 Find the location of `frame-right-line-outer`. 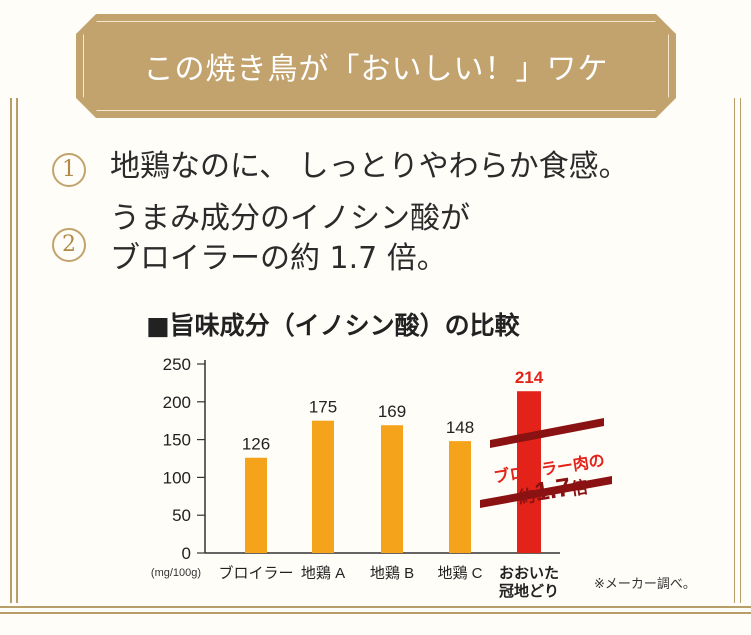

frame-right-line-outer is located at coordinates (740, 350).